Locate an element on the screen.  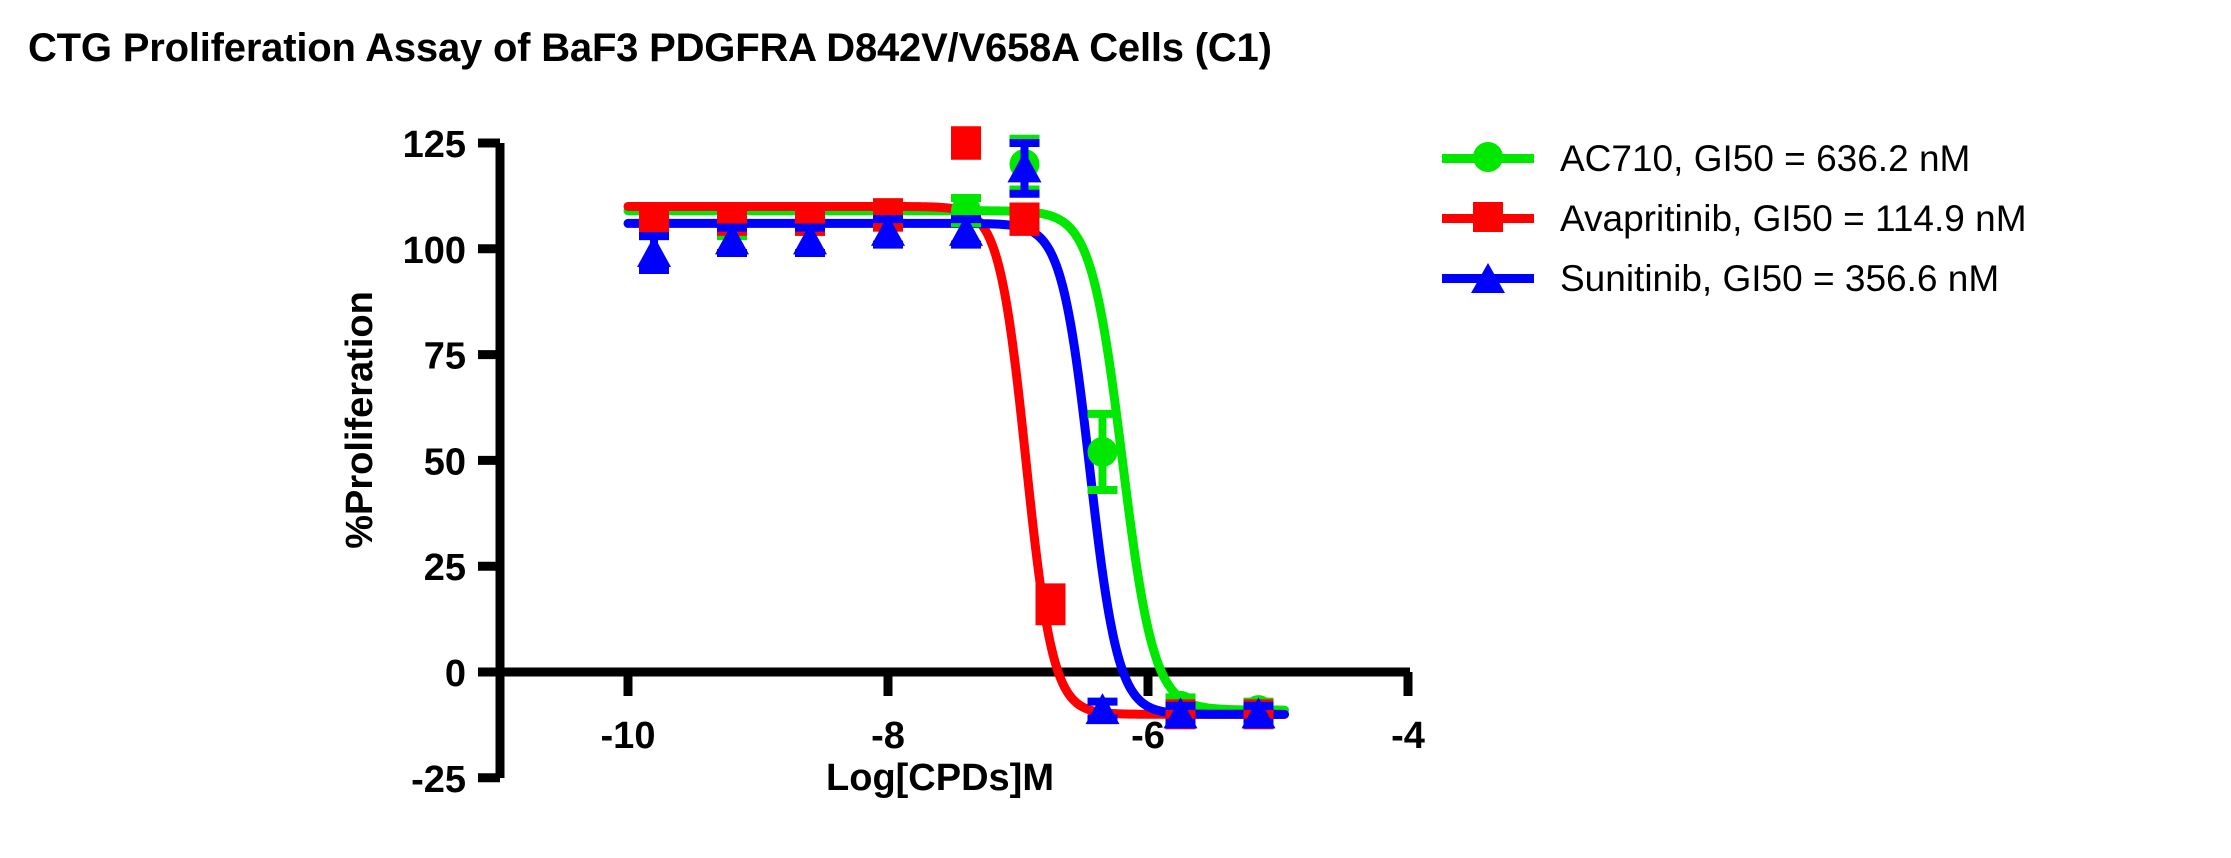
y-tick-label: 25 is located at coordinates (445, 568).